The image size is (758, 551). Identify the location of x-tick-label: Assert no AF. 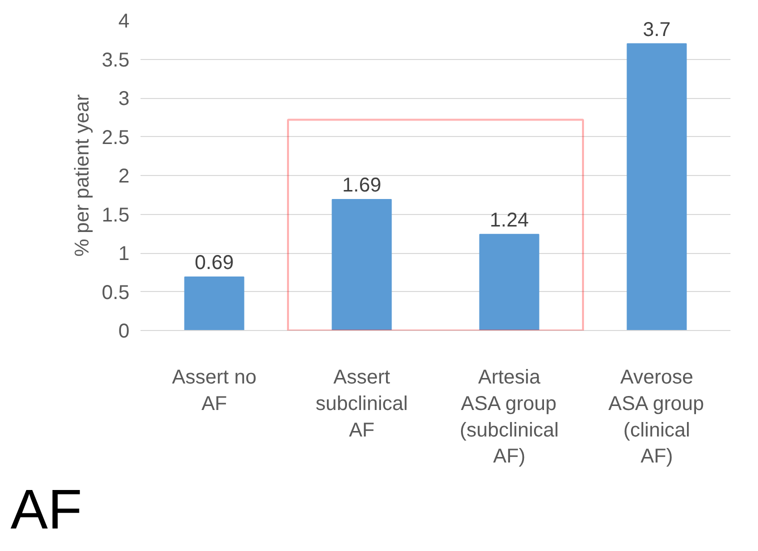
(214, 390).